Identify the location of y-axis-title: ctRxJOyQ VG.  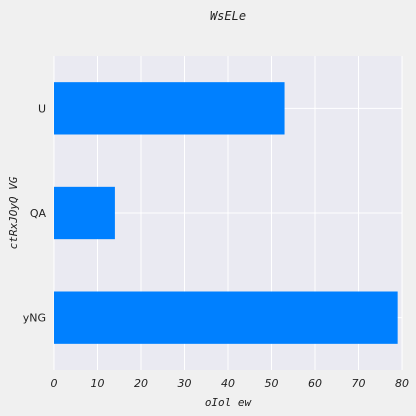
(13, 212).